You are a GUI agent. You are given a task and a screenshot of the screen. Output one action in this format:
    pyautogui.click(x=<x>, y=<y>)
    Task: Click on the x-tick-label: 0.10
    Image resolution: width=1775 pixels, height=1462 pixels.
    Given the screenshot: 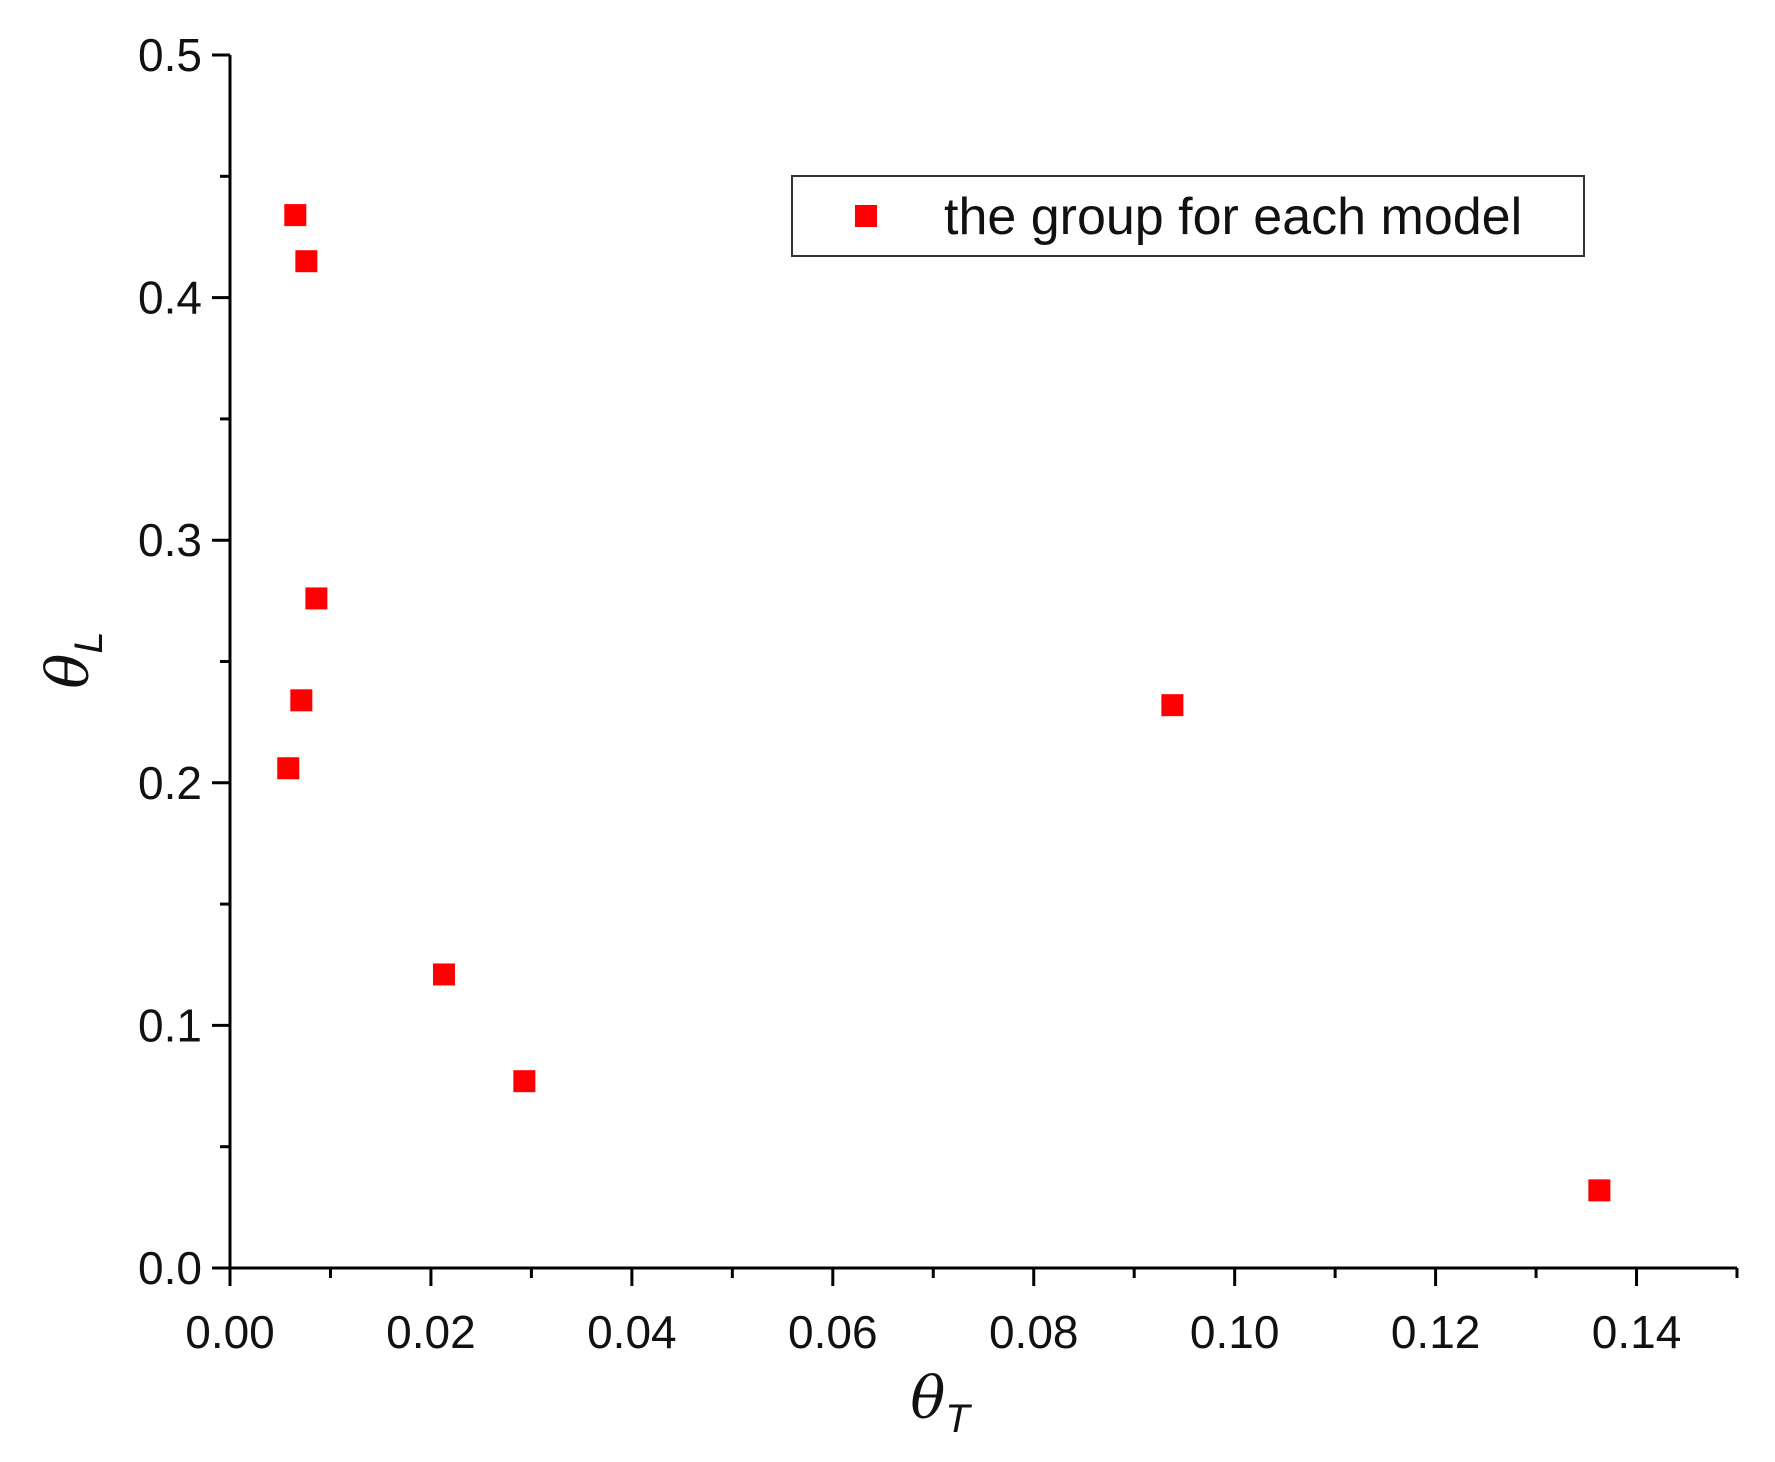 What is the action you would take?
    pyautogui.click(x=1235, y=1332)
    